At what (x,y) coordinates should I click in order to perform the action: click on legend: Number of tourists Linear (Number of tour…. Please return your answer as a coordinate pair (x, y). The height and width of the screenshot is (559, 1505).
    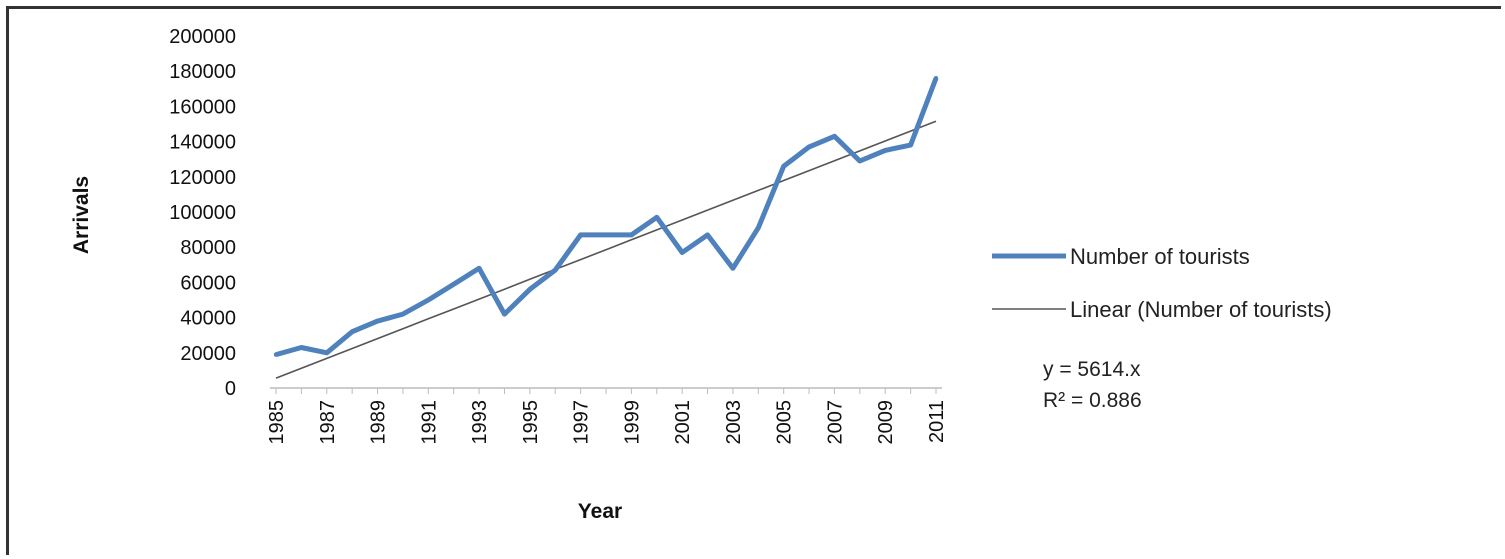
    Looking at the image, I should click on (1162, 283).